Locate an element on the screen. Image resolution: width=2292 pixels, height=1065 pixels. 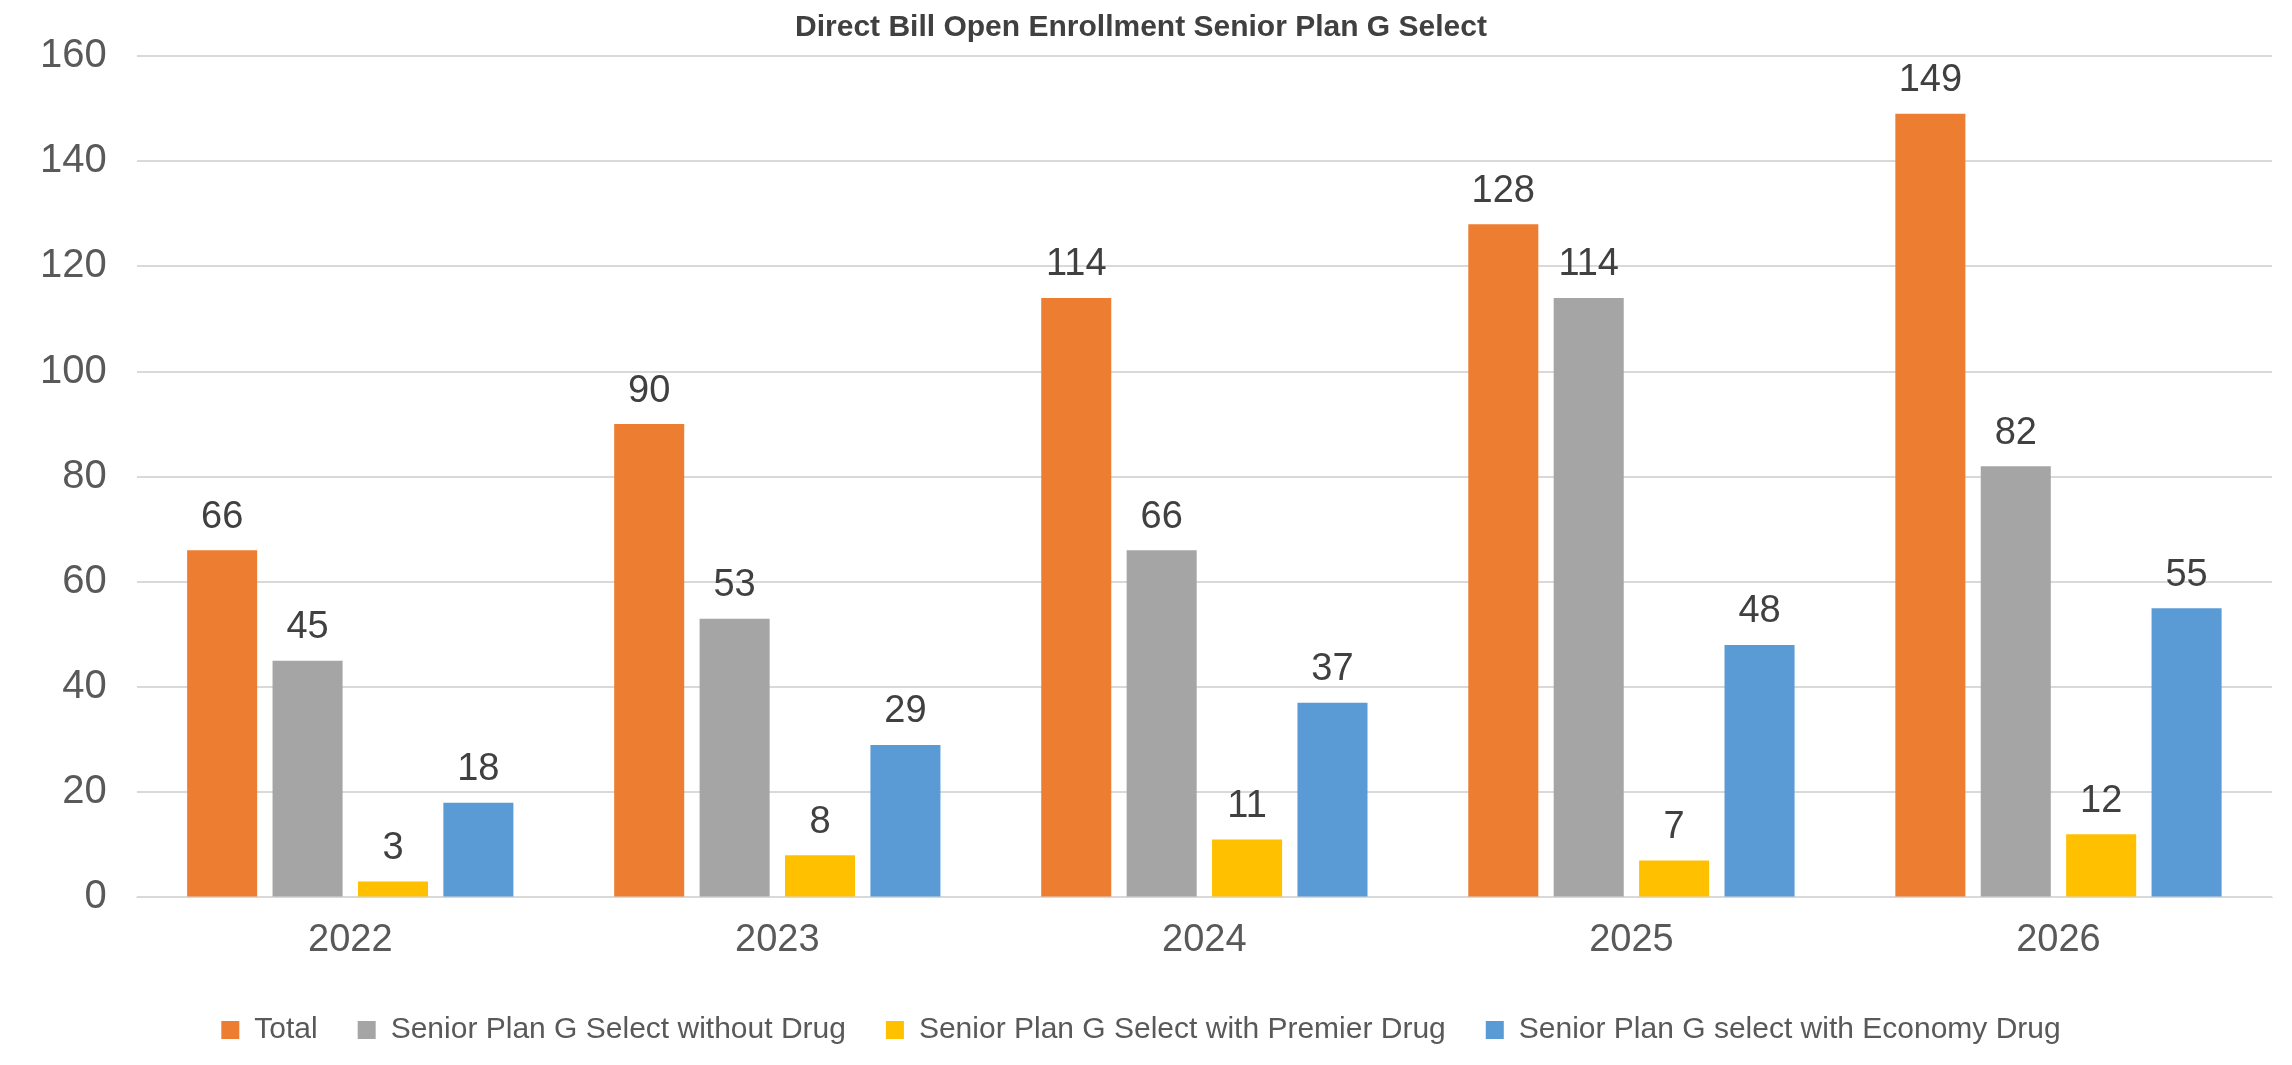
data-label: 55 is located at coordinates (2186, 572).